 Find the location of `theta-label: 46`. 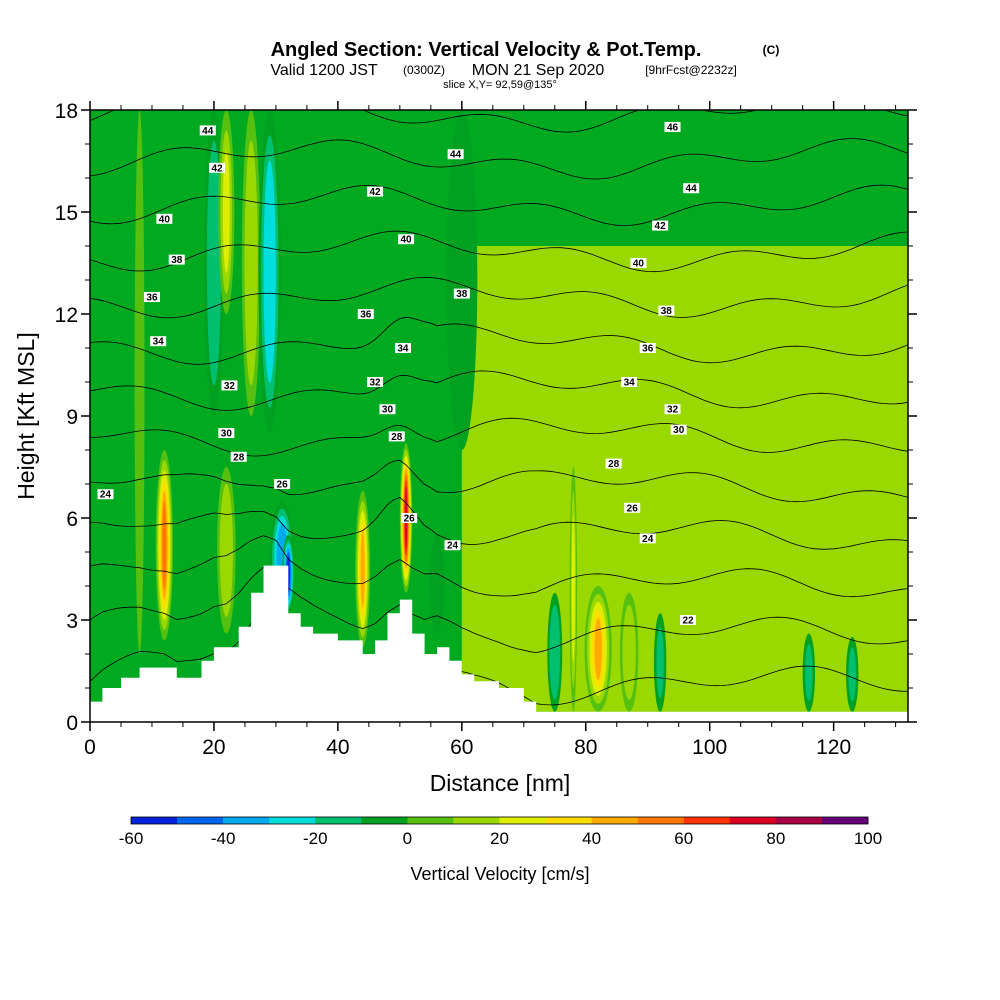

theta-label: 46 is located at coordinates (672, 128).